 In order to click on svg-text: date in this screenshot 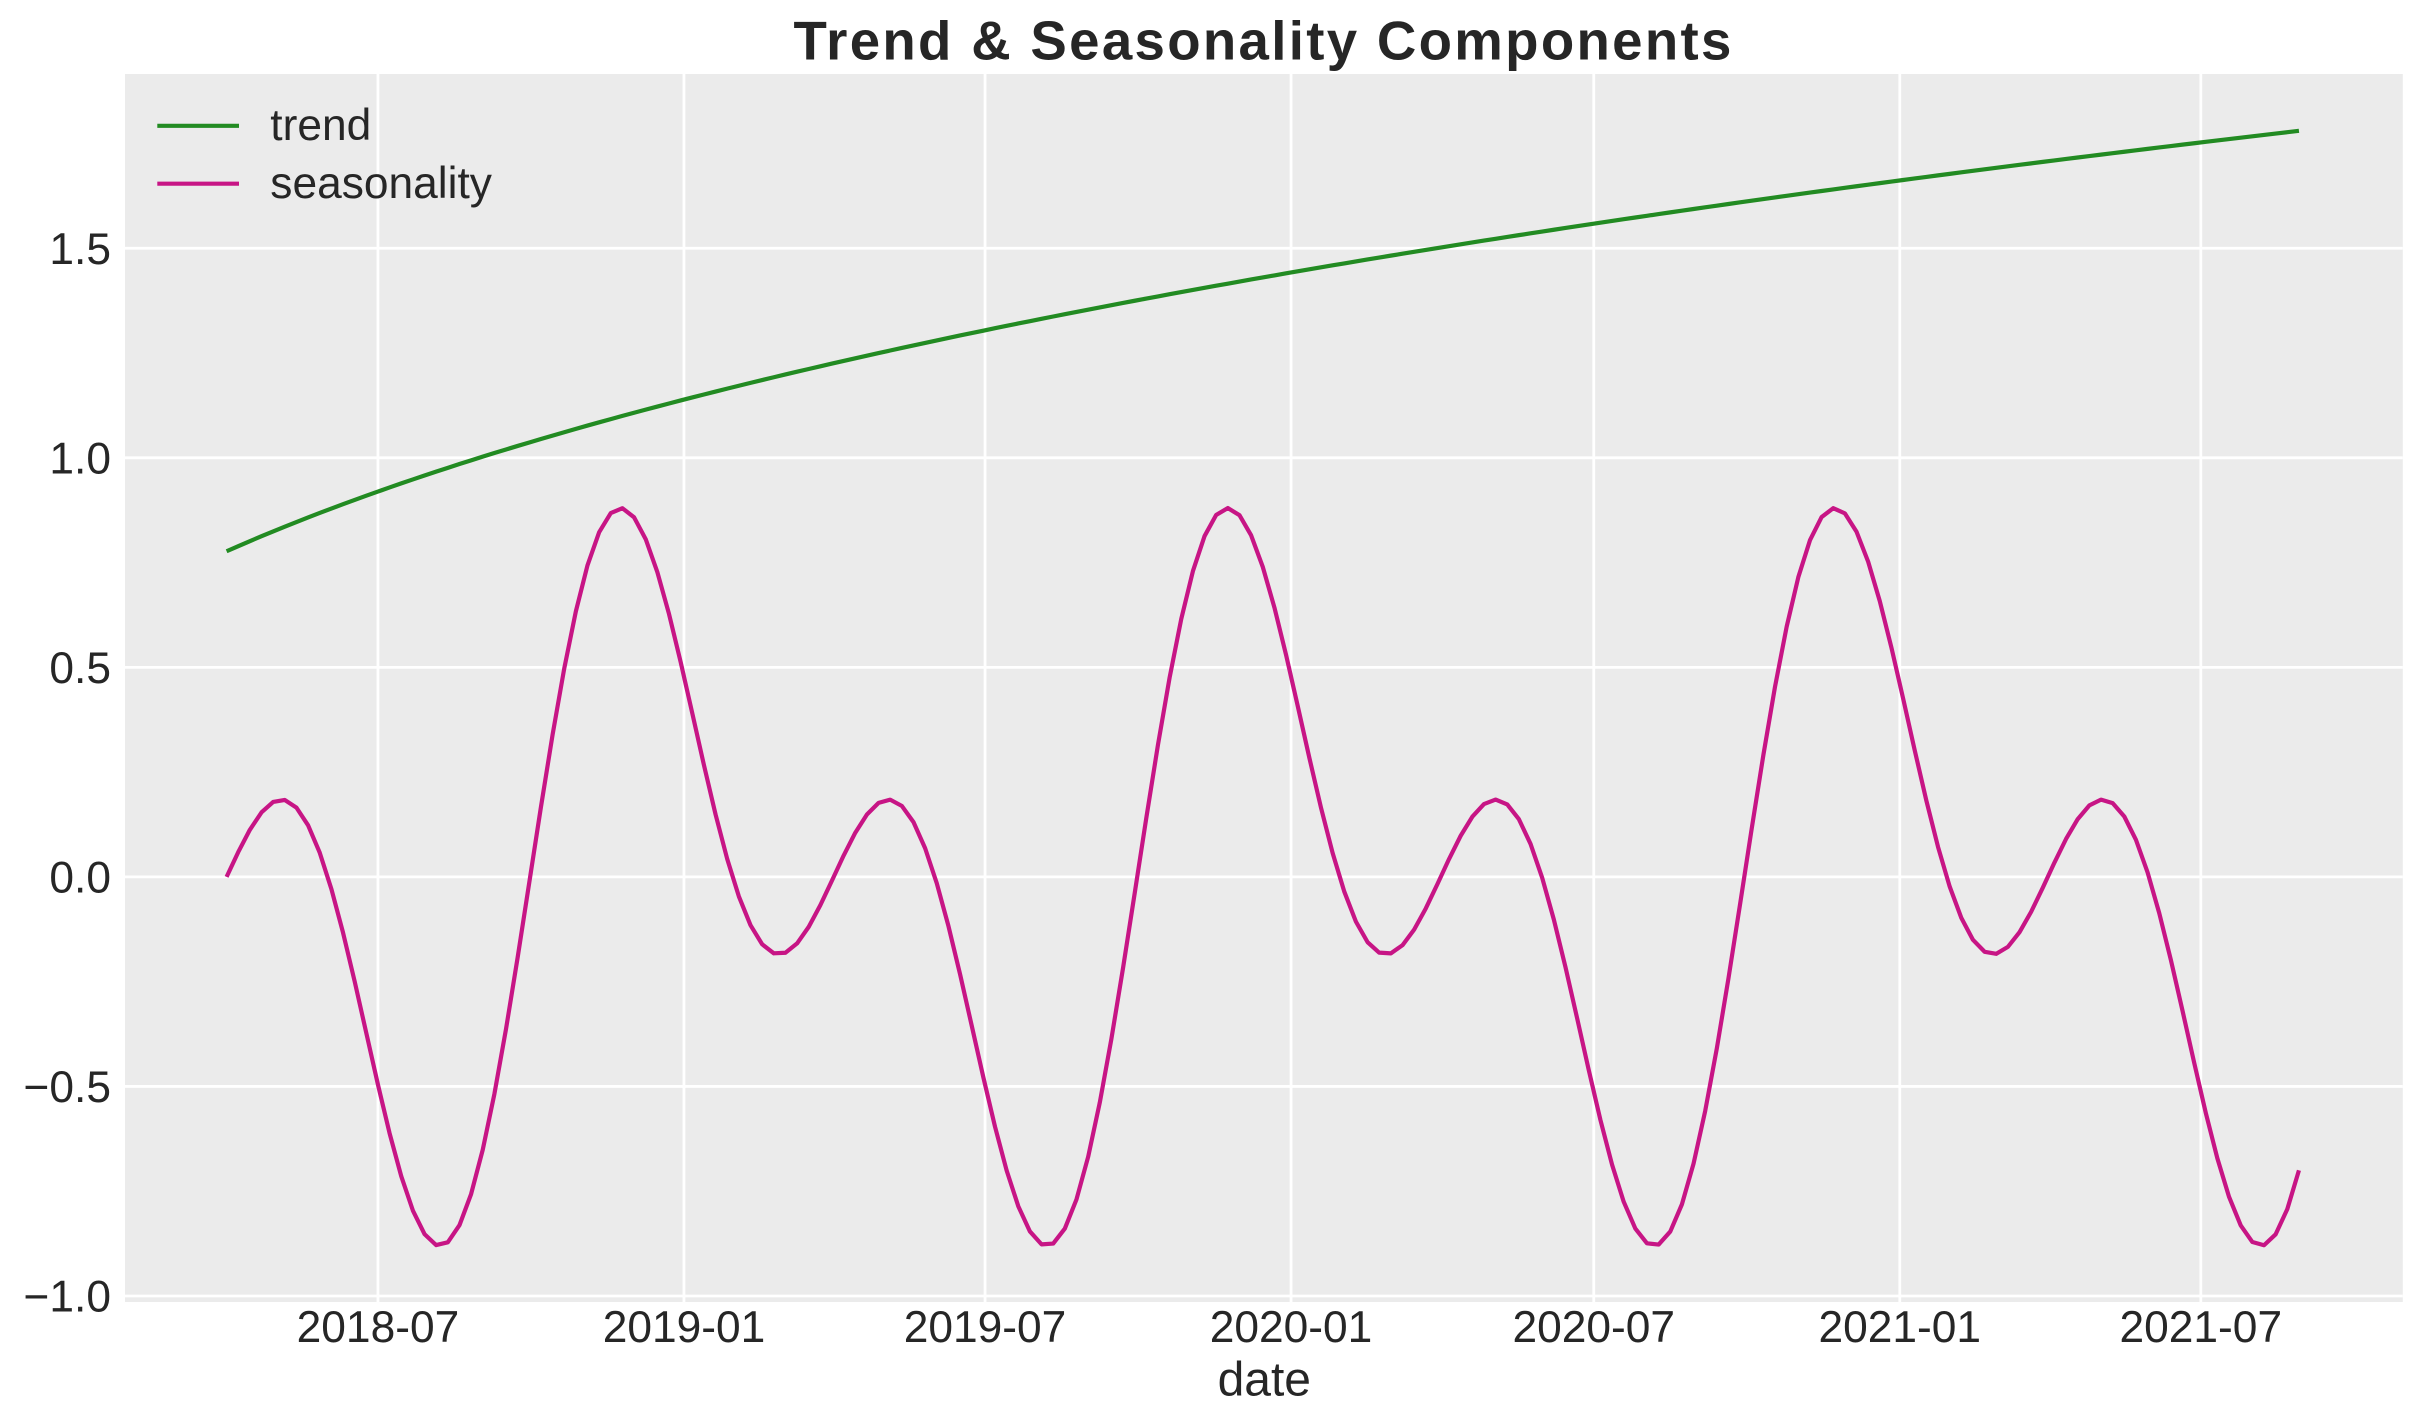, I will do `click(1264, 1380)`.